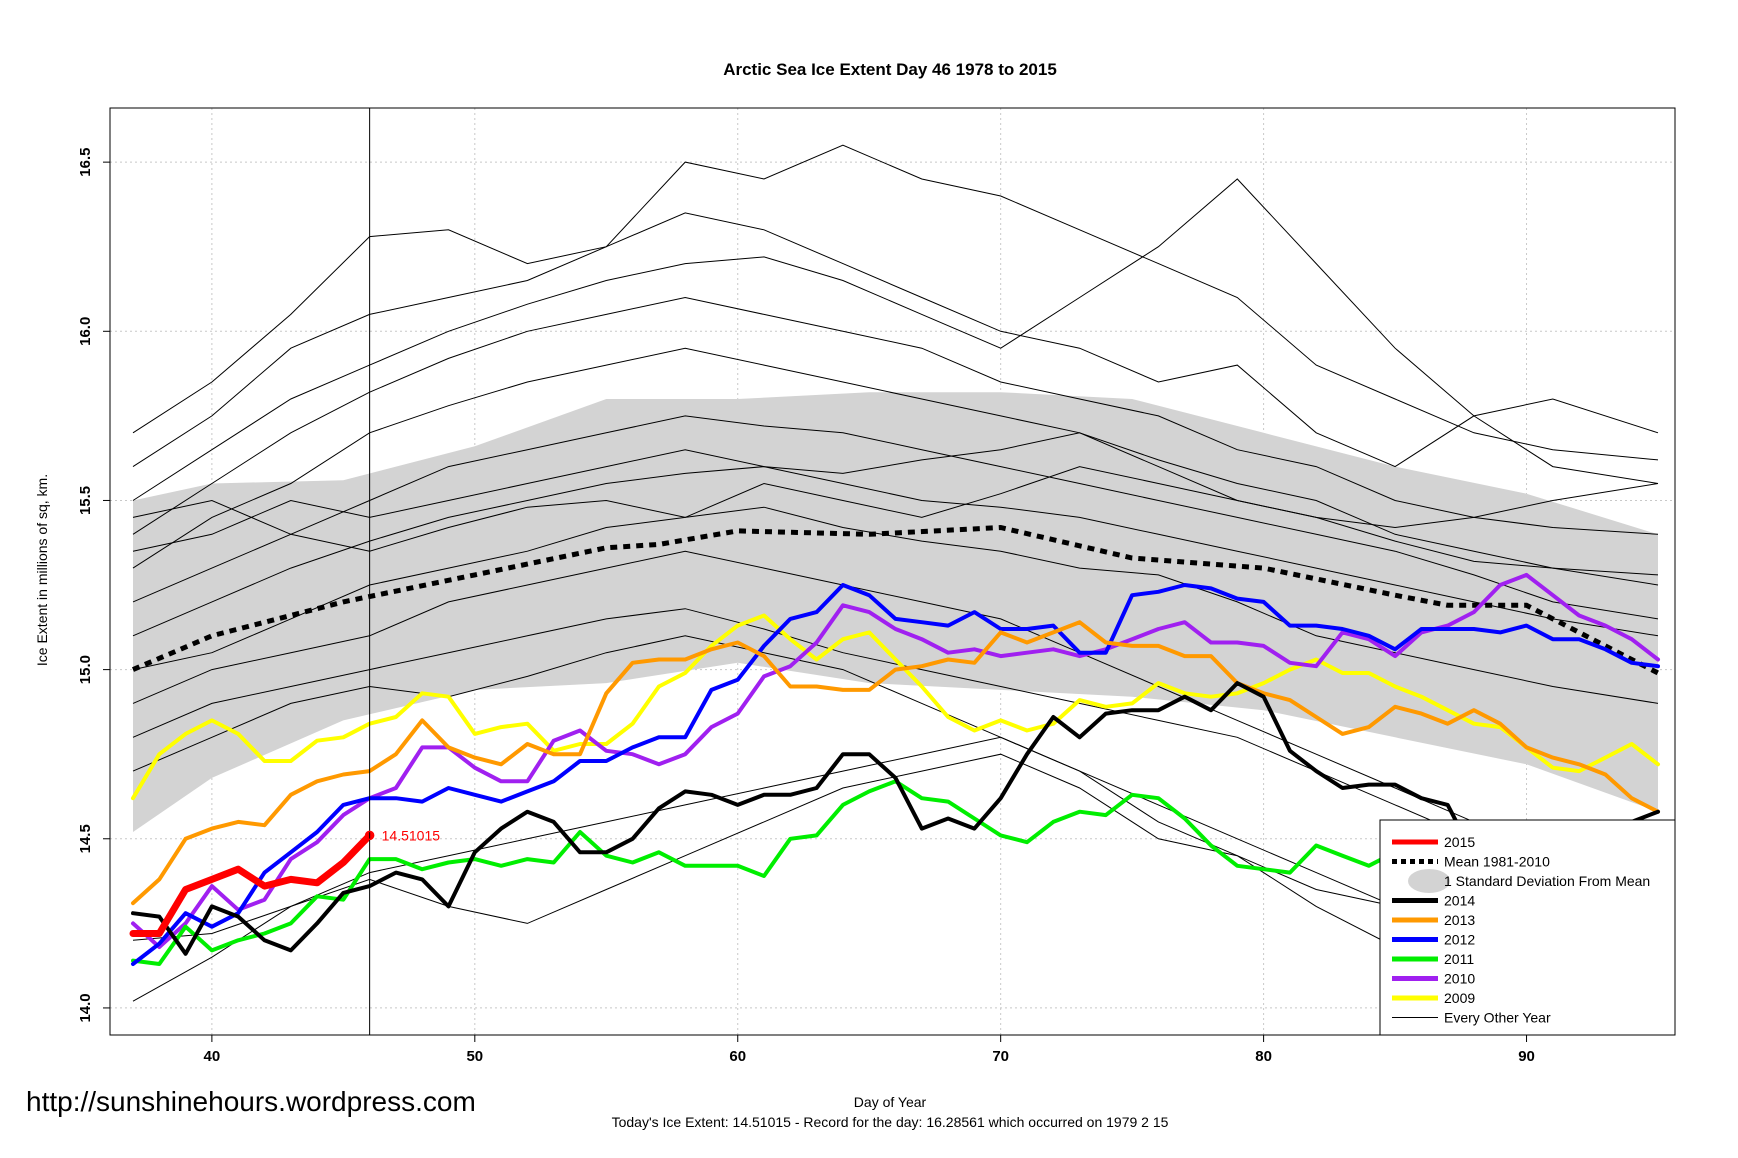 The width and height of the screenshot is (1738, 1158). What do you see at coordinates (1263, 1056) in the screenshot?
I see `x-tick-label: 80` at bounding box center [1263, 1056].